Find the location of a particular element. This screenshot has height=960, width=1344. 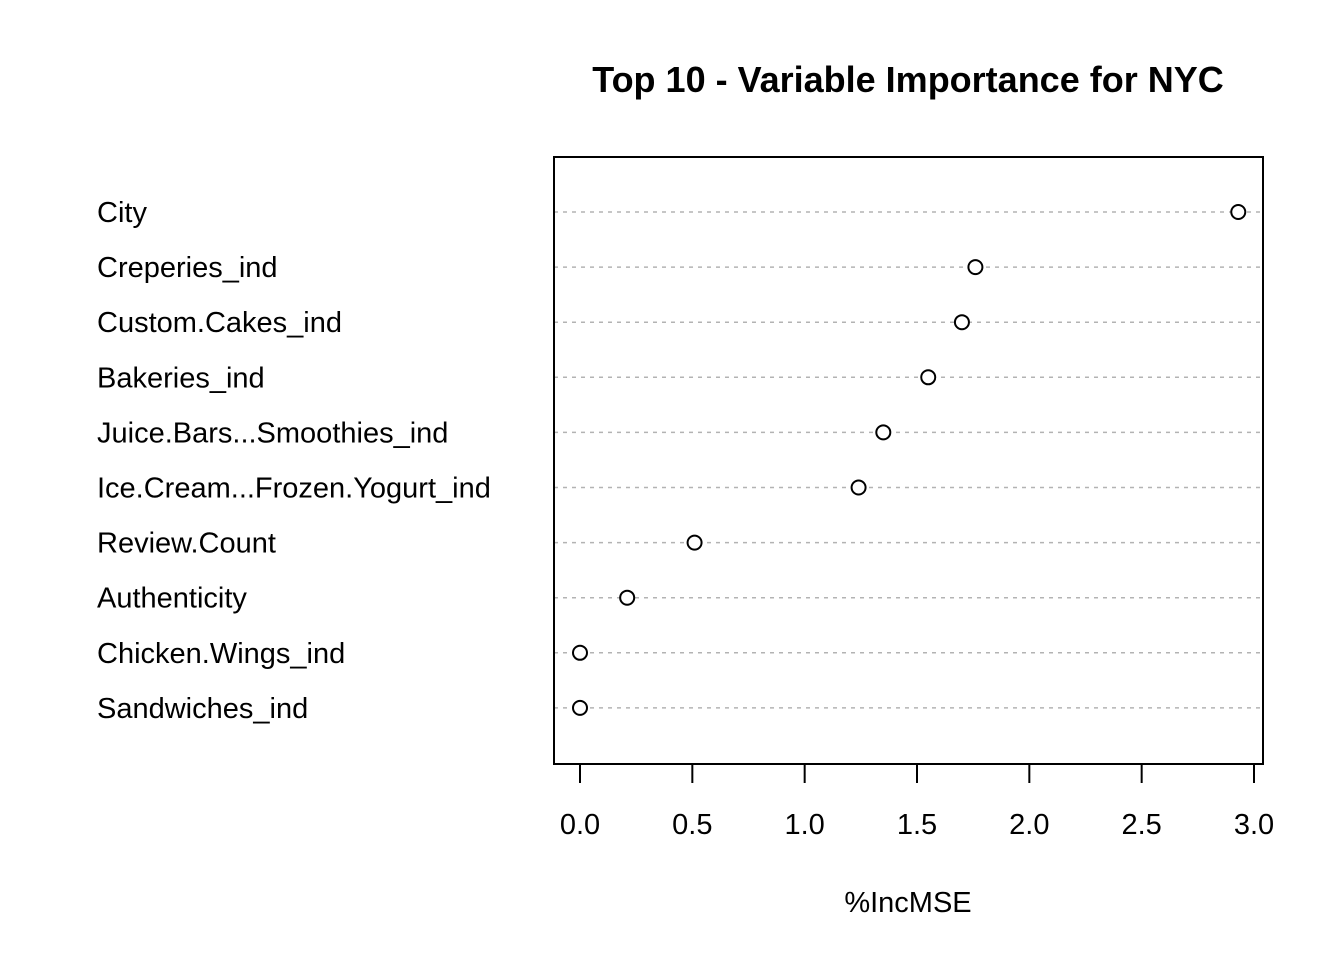

chart-title: Top 10 - Variable Importance for NYC is located at coordinates (907, 79).